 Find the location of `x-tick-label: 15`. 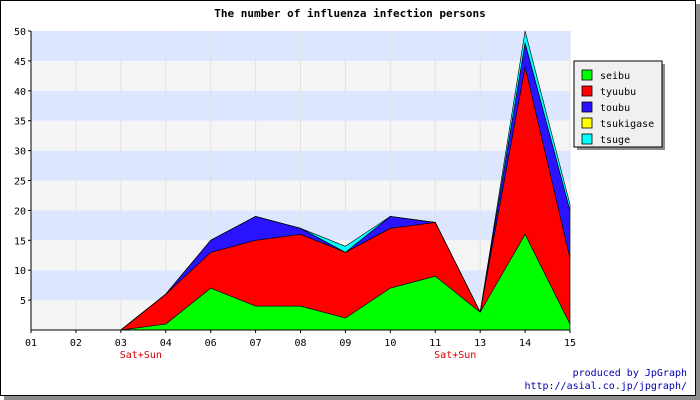

x-tick-label: 15 is located at coordinates (570, 343).